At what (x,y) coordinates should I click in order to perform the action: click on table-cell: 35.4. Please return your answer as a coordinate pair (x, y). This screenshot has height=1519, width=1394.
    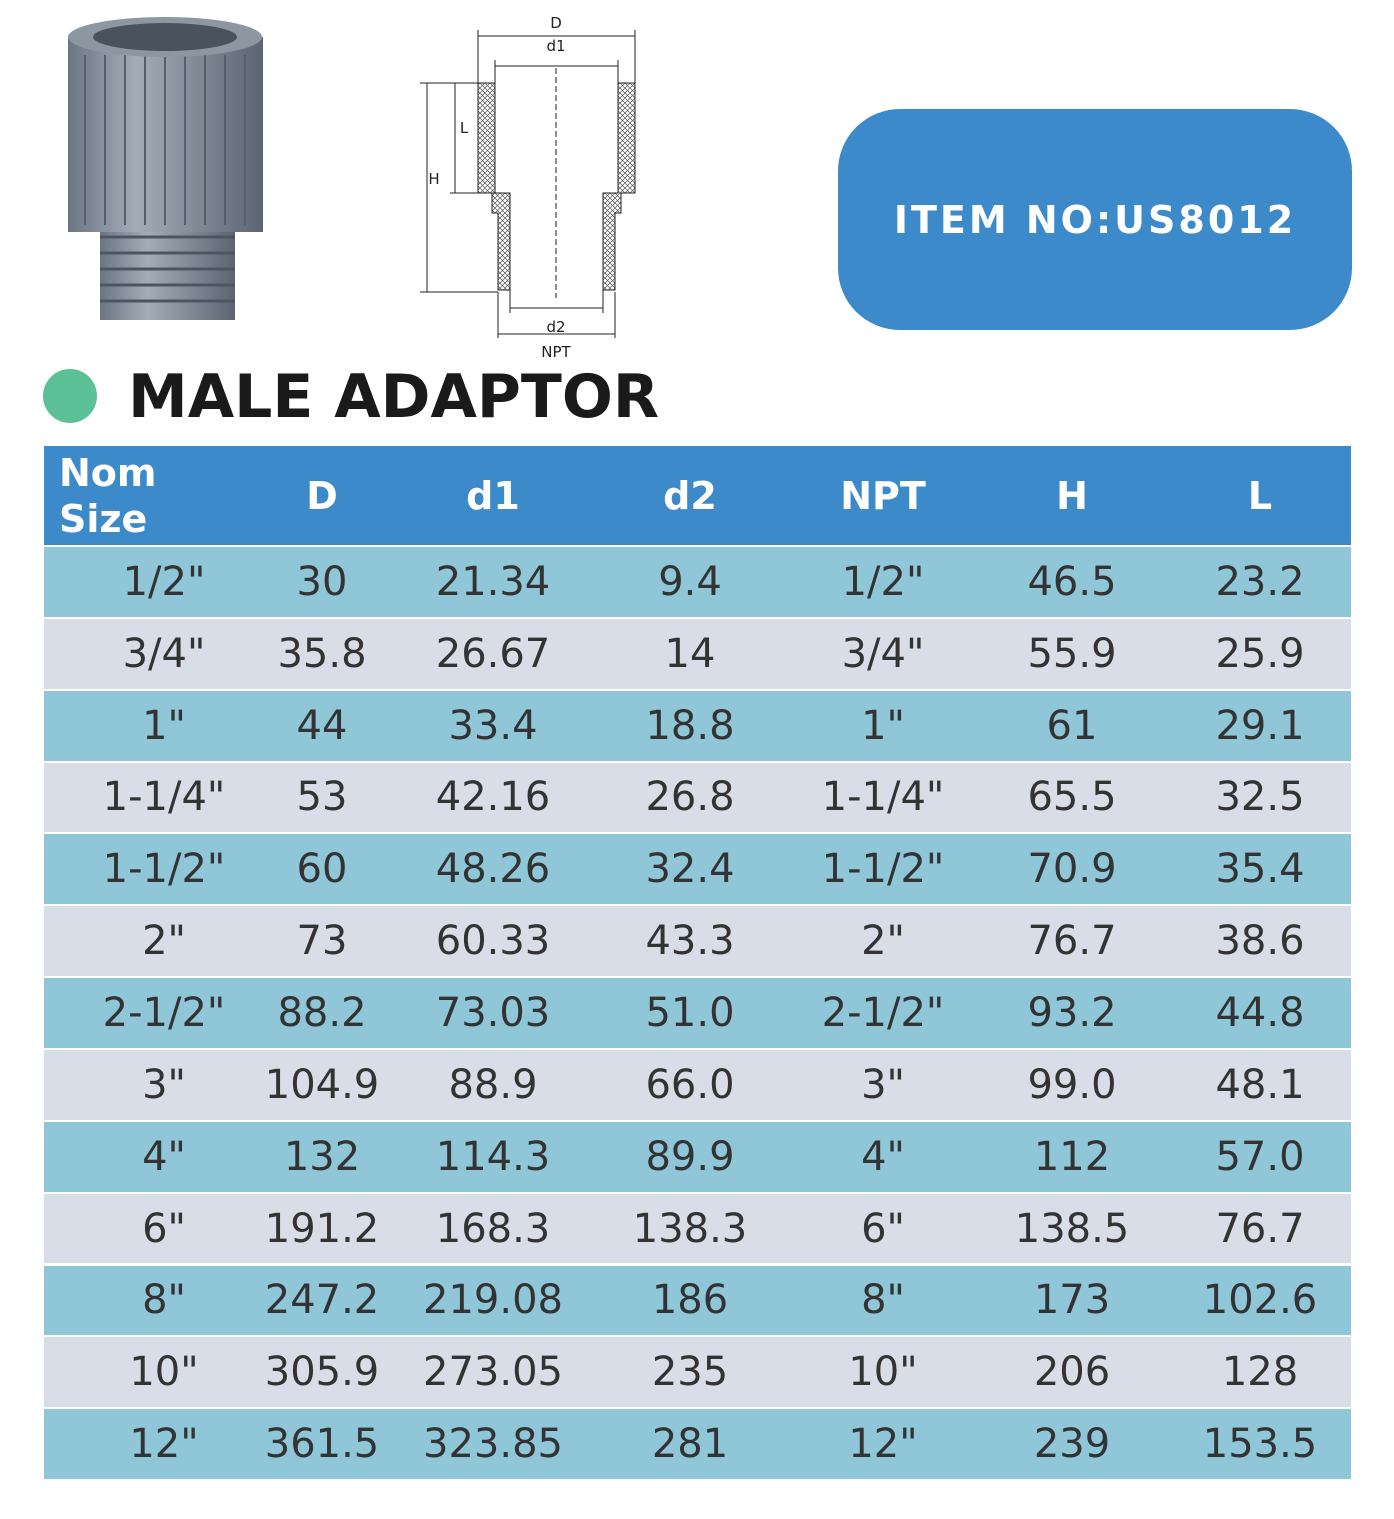
    Looking at the image, I should click on (1260, 869).